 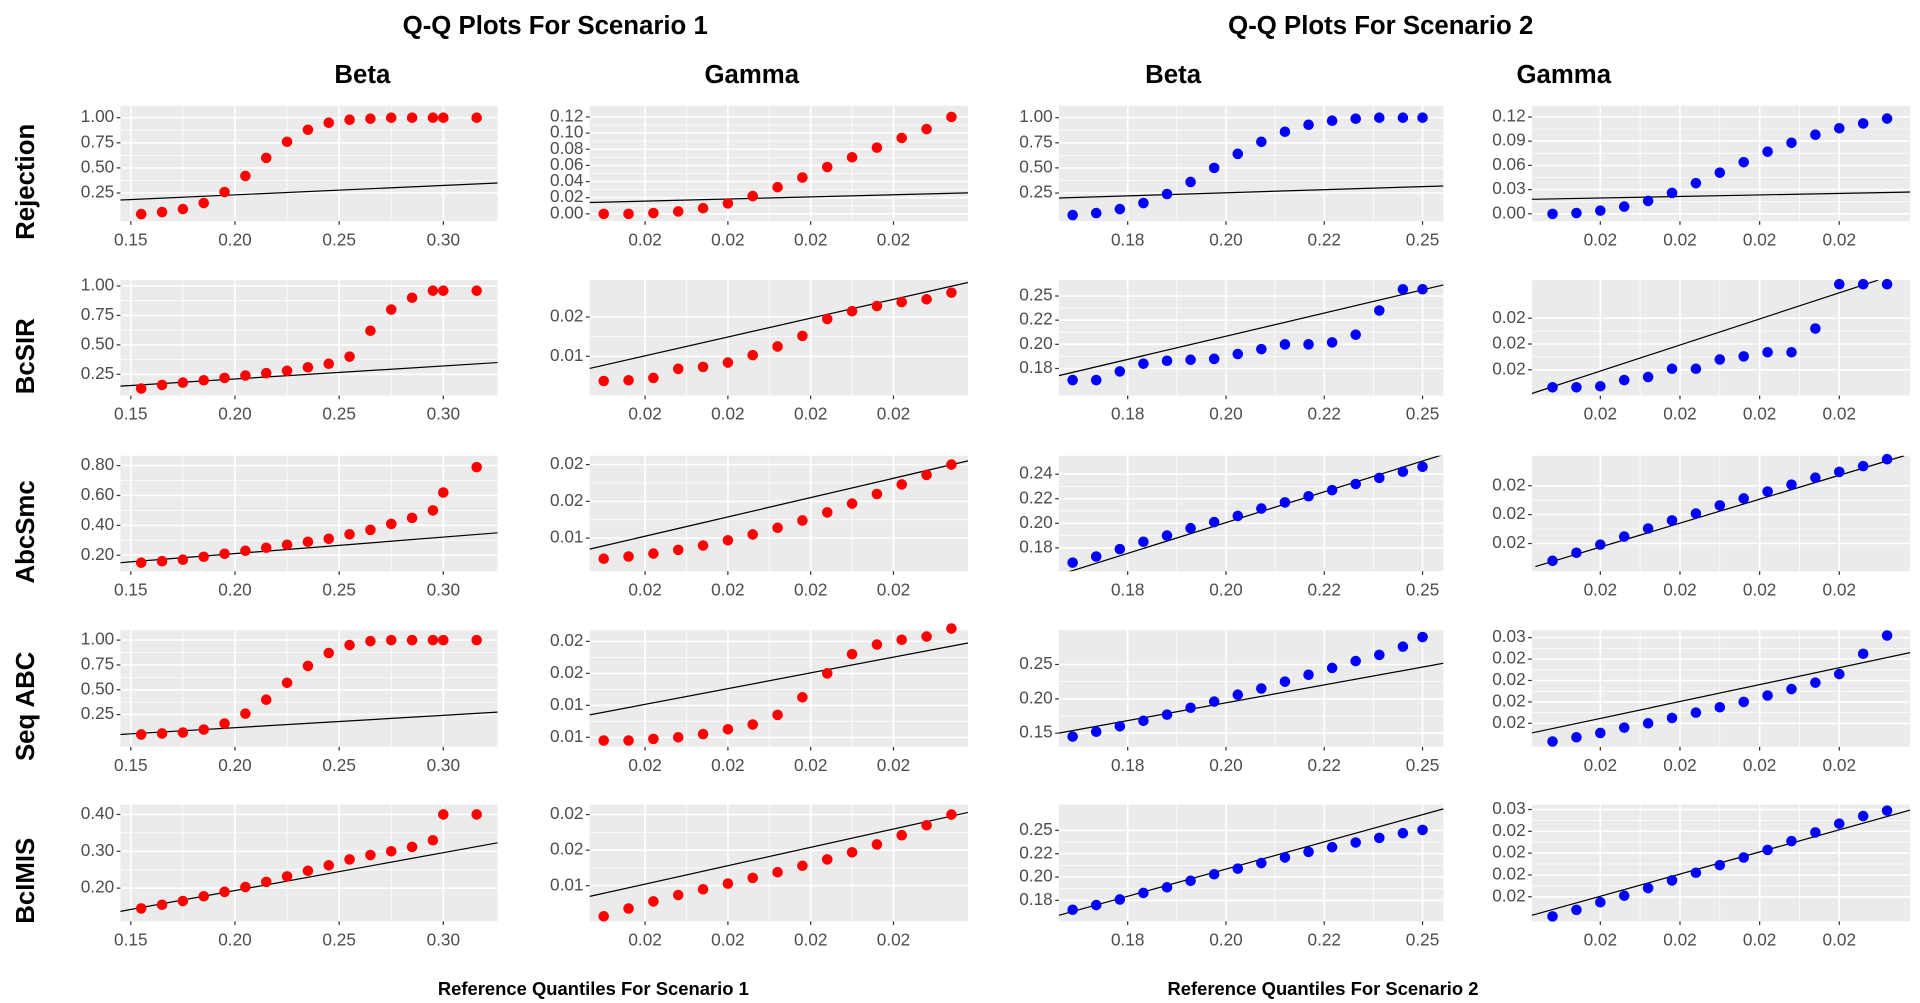 What do you see at coordinates (1225, 239) in the screenshot?
I see `x-tick-label: 0.20` at bounding box center [1225, 239].